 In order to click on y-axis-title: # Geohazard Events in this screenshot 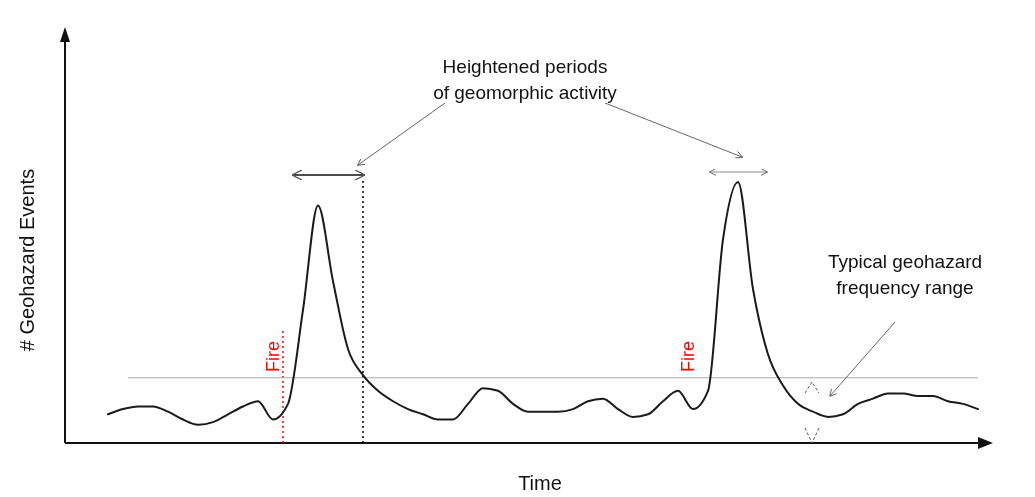, I will do `click(27, 260)`.